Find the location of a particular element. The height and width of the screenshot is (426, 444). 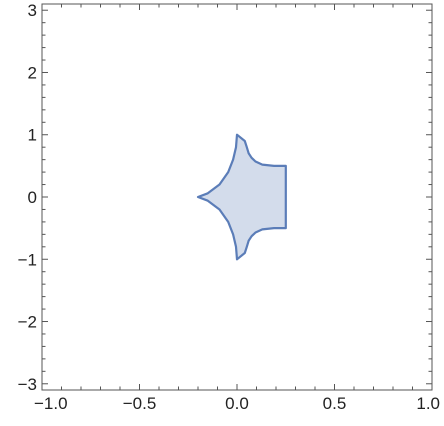

y-tick-label: 3 is located at coordinates (32, 10).